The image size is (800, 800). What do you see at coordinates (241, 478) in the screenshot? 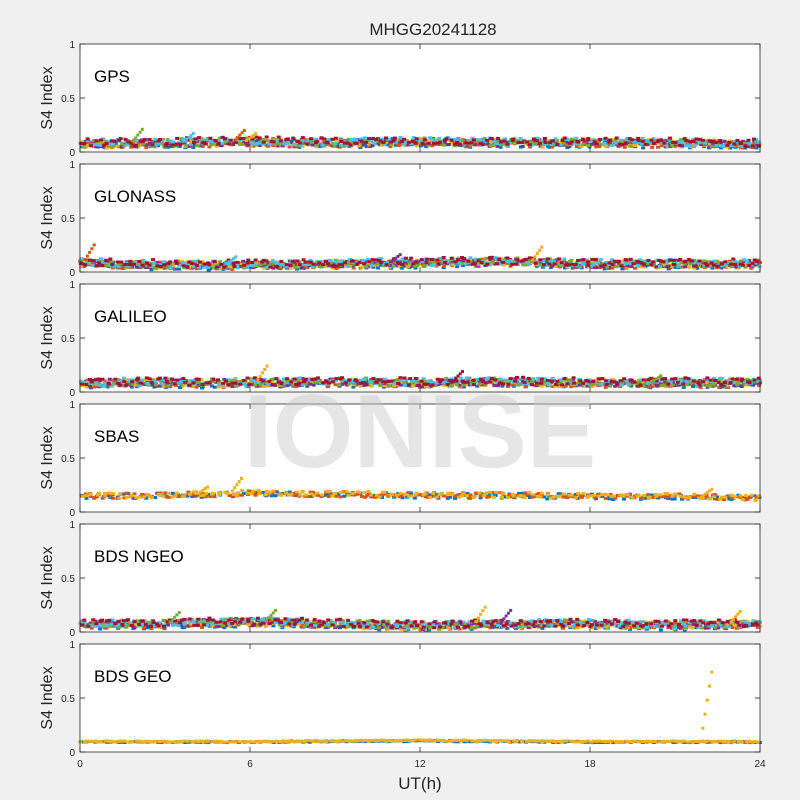
I see `peak-point` at bounding box center [241, 478].